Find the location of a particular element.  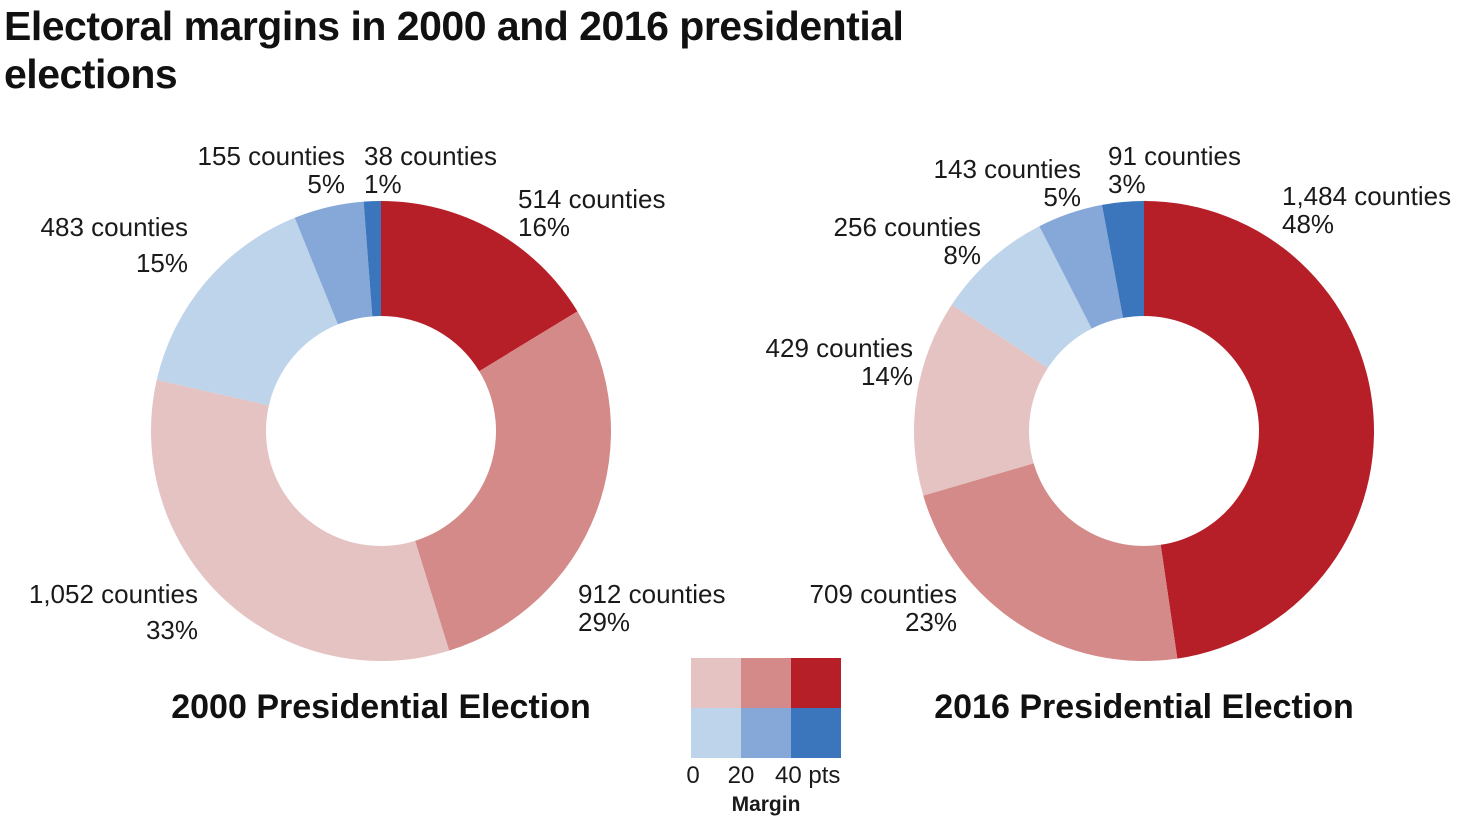

slice-percent: 15% is located at coordinates (162, 263).